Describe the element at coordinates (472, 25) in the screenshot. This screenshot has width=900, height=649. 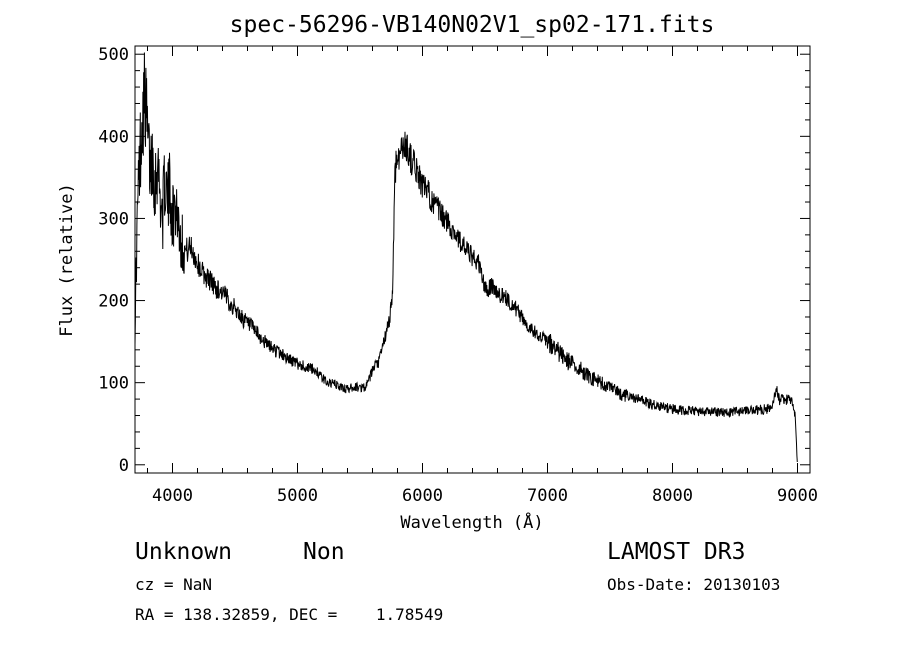
I see `chart-title: spec-56296-VB140N02V1_sp02-171.fits` at that location.